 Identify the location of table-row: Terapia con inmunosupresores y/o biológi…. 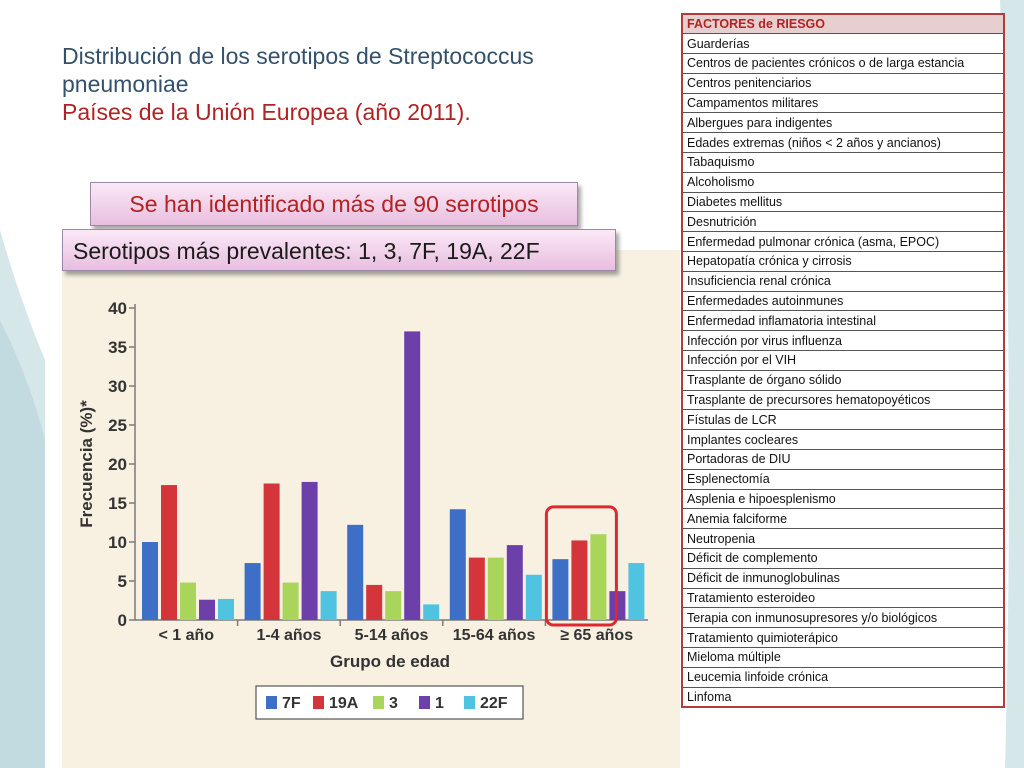
(843, 618).